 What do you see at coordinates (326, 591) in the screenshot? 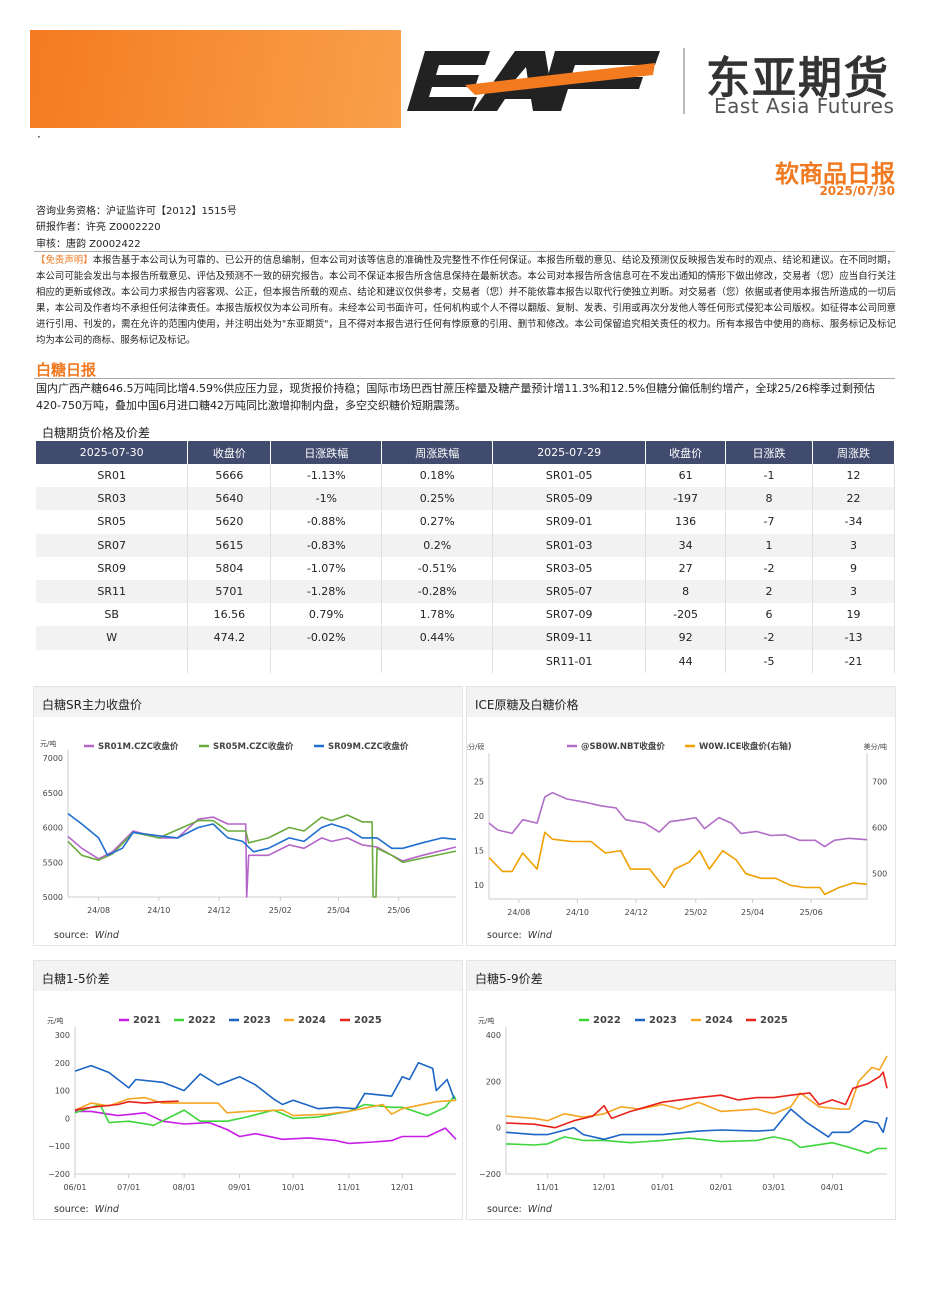
I see `table-cell: -1.28%` at bounding box center [326, 591].